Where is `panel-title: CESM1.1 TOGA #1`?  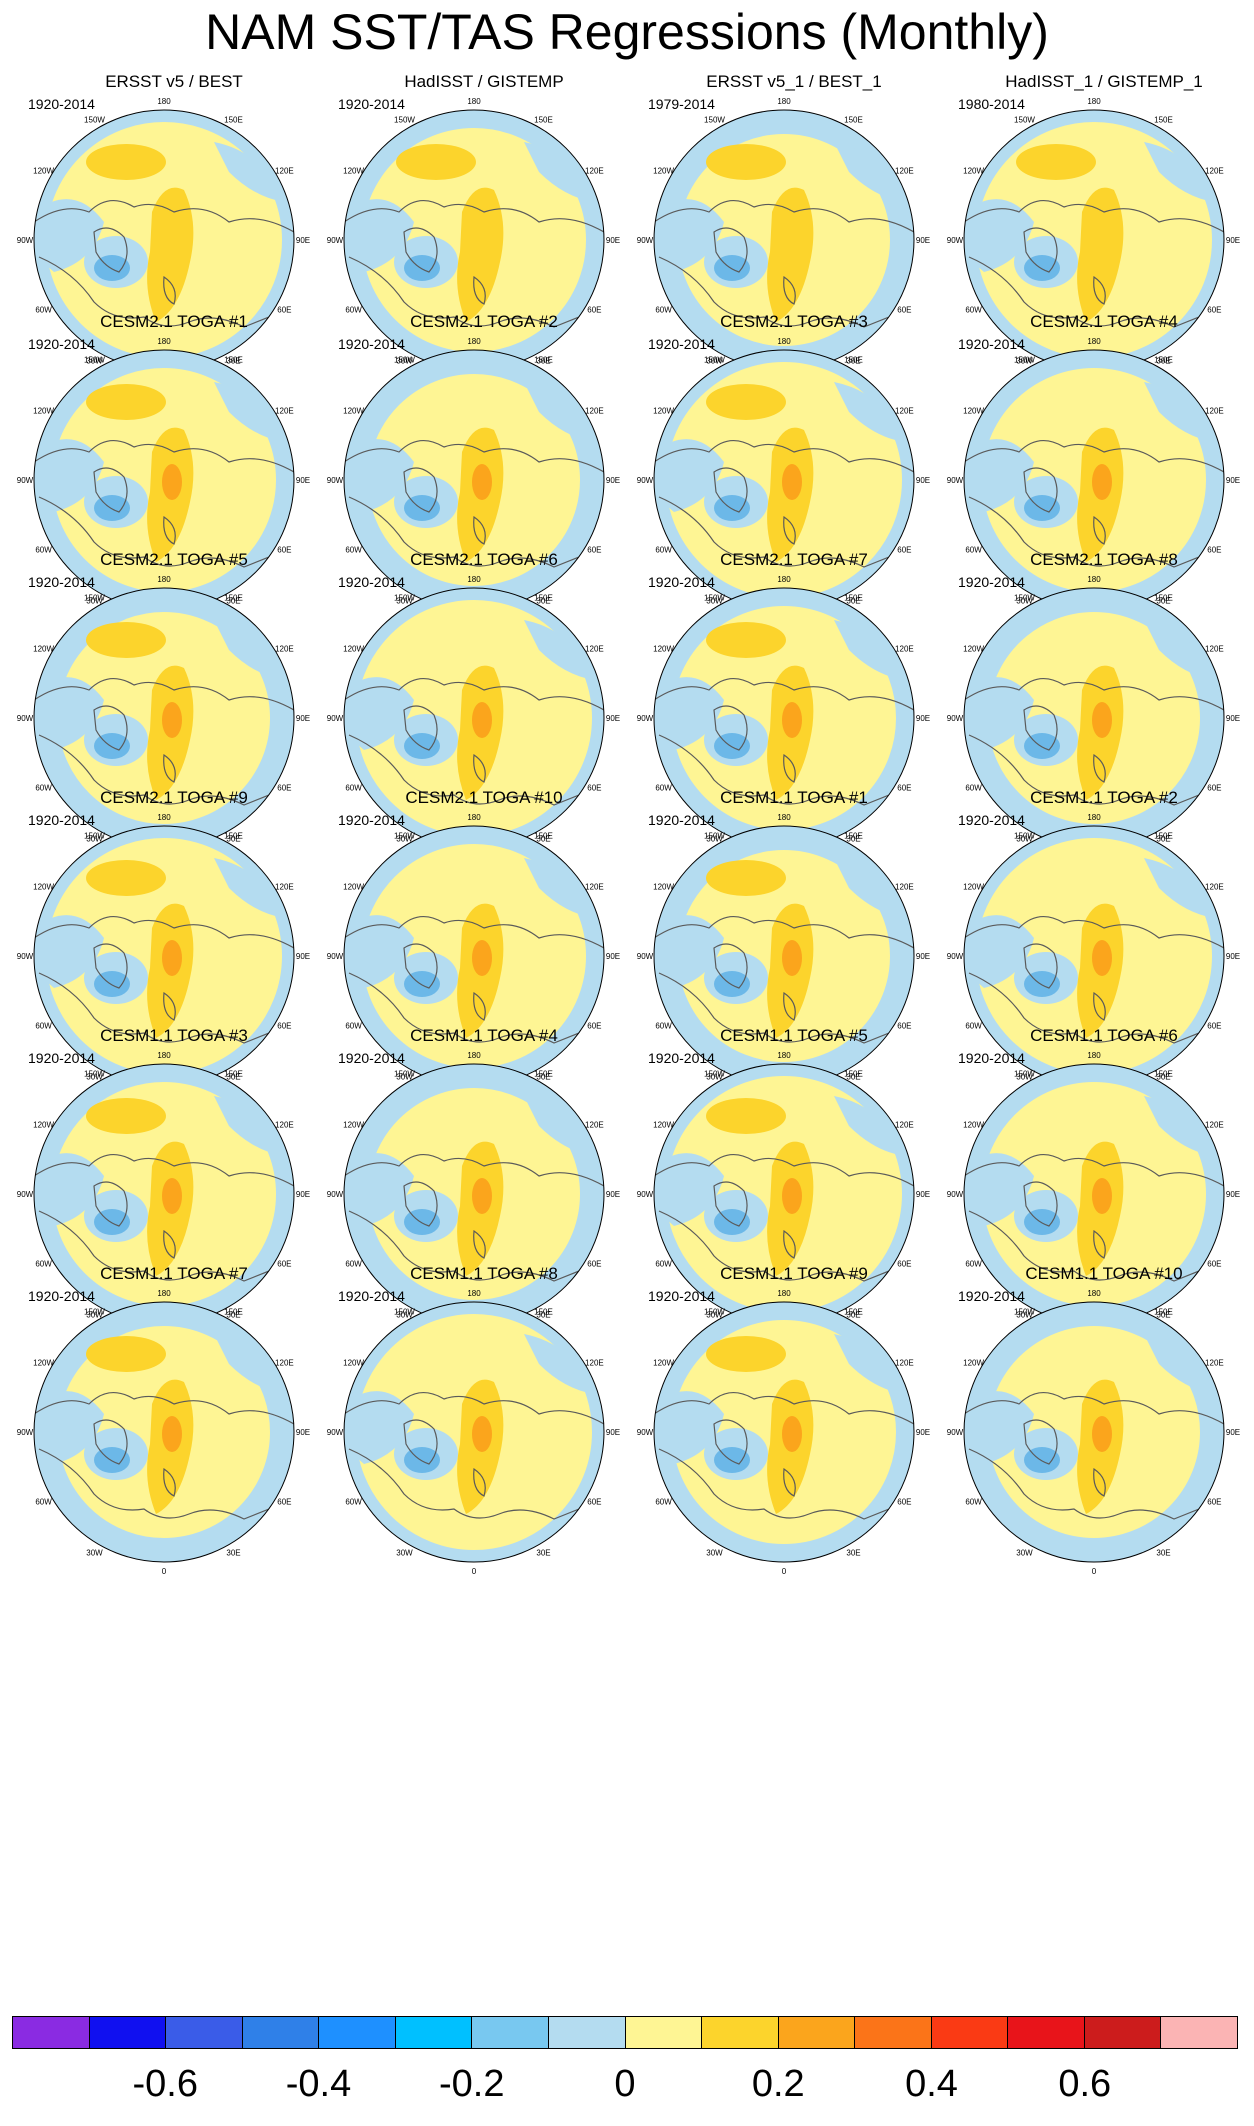 panel-title: CESM1.1 TOGA #1 is located at coordinates (794, 797).